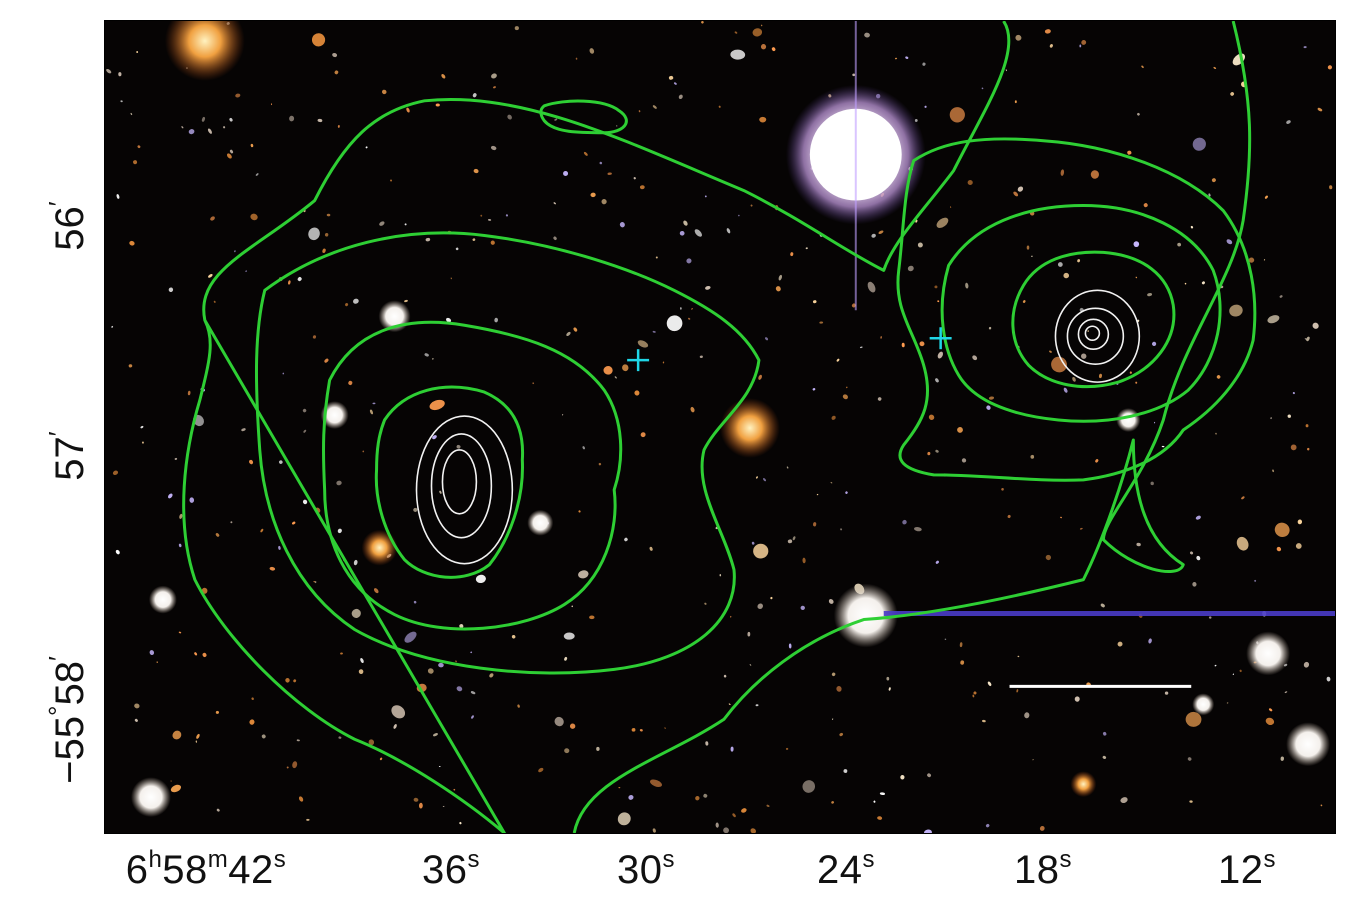  What do you see at coordinates (1247, 869) in the screenshot?
I see `x-tick-label: 12s` at bounding box center [1247, 869].